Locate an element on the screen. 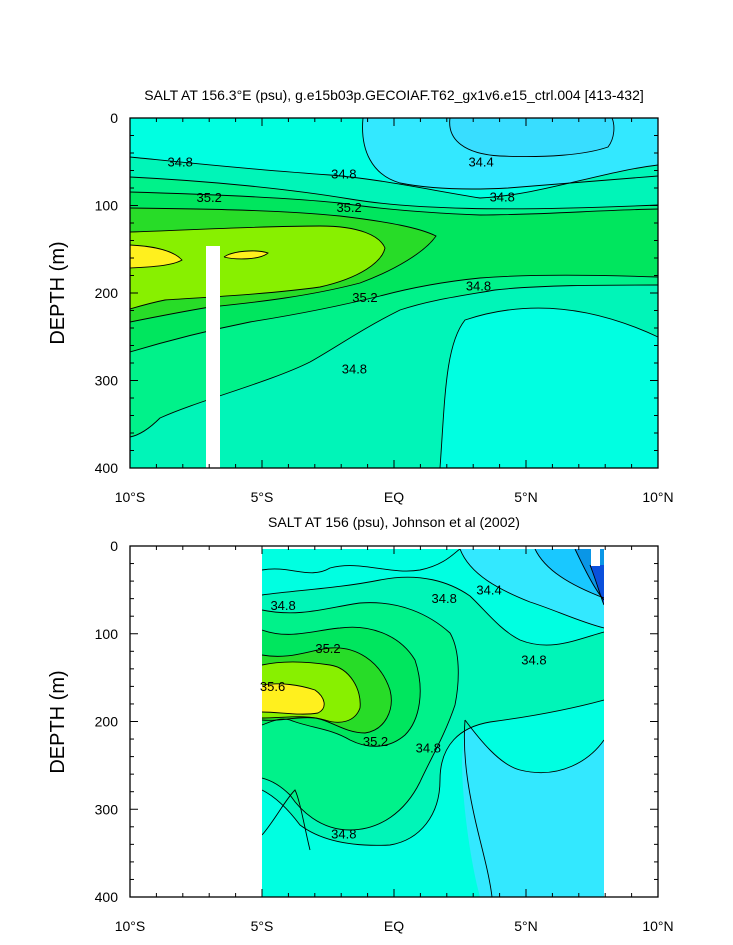 The height and width of the screenshot is (945, 733). top-band-35.6 is located at coordinates (257, 267).